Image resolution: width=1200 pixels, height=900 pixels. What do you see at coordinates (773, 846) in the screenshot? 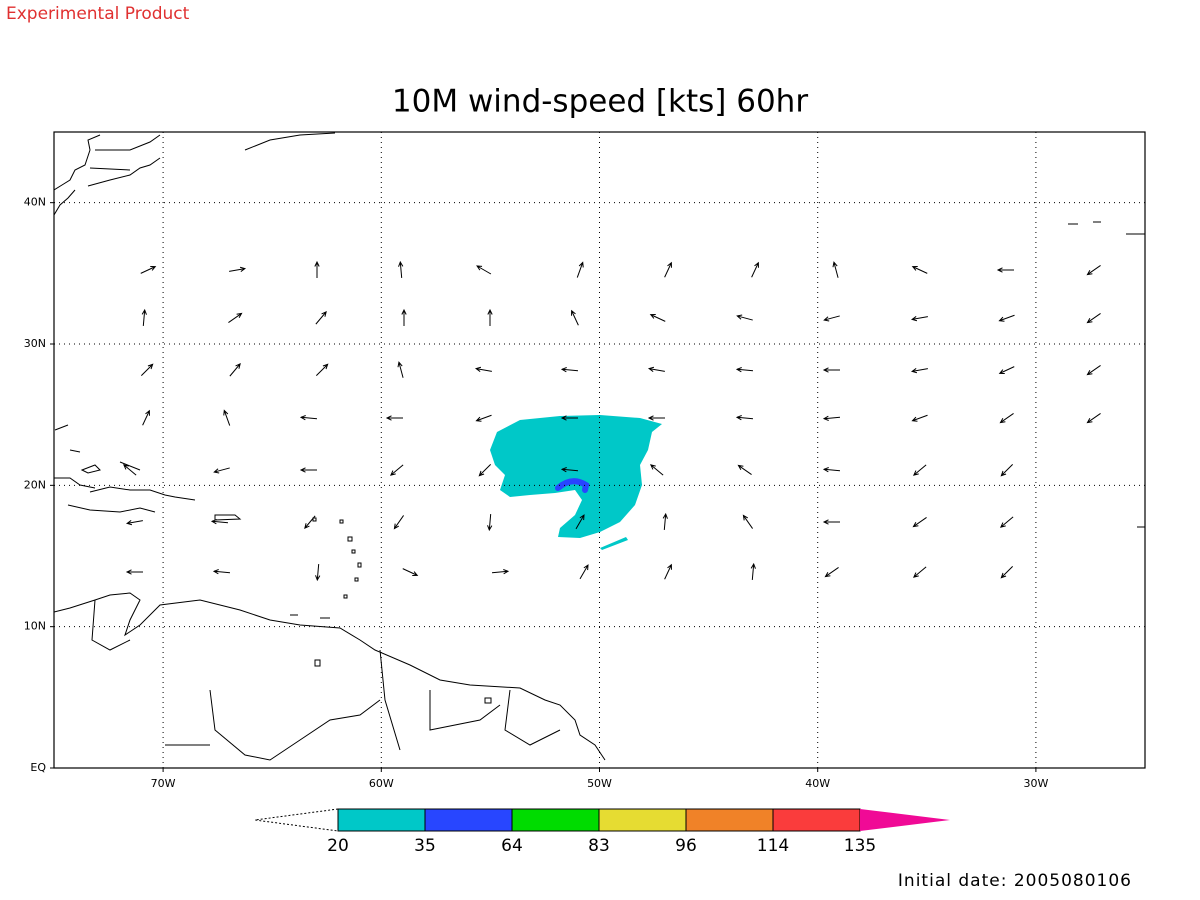
I see `colorbar-label: 114` at bounding box center [773, 846].